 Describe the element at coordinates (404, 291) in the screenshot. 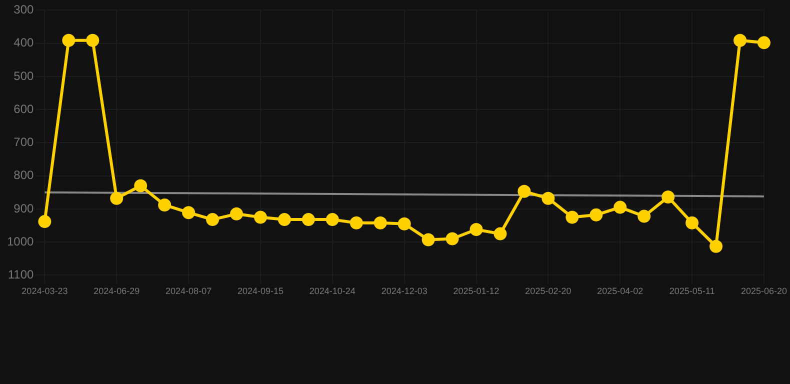

I see `x-tick-label: 2024-12-03` at that location.